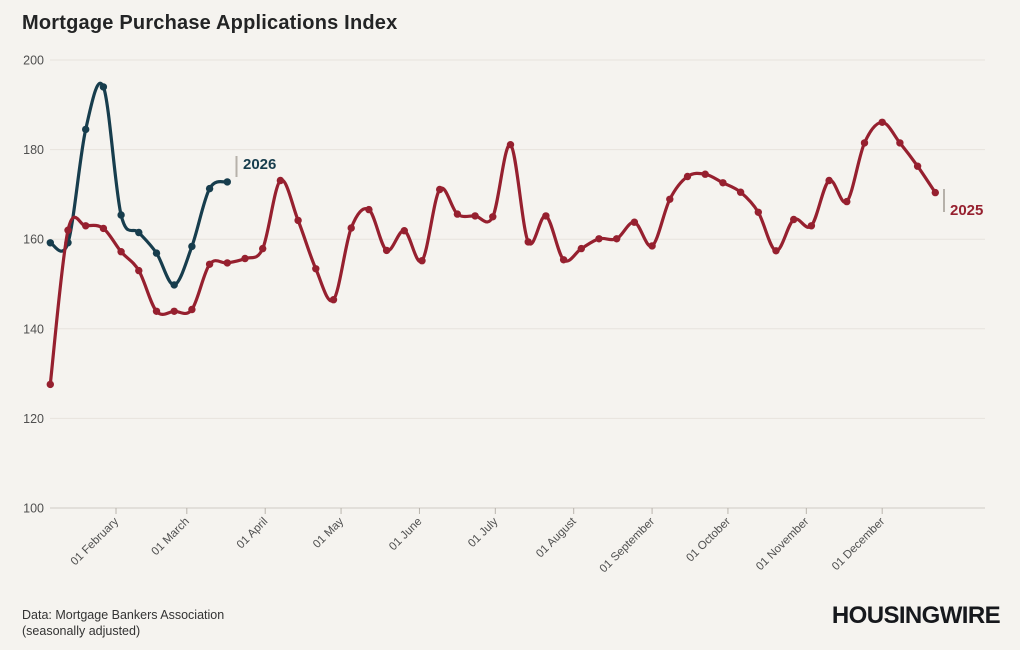 The image size is (1020, 650). What do you see at coordinates (33, 150) in the screenshot?
I see `y-tick-label: 180` at bounding box center [33, 150].